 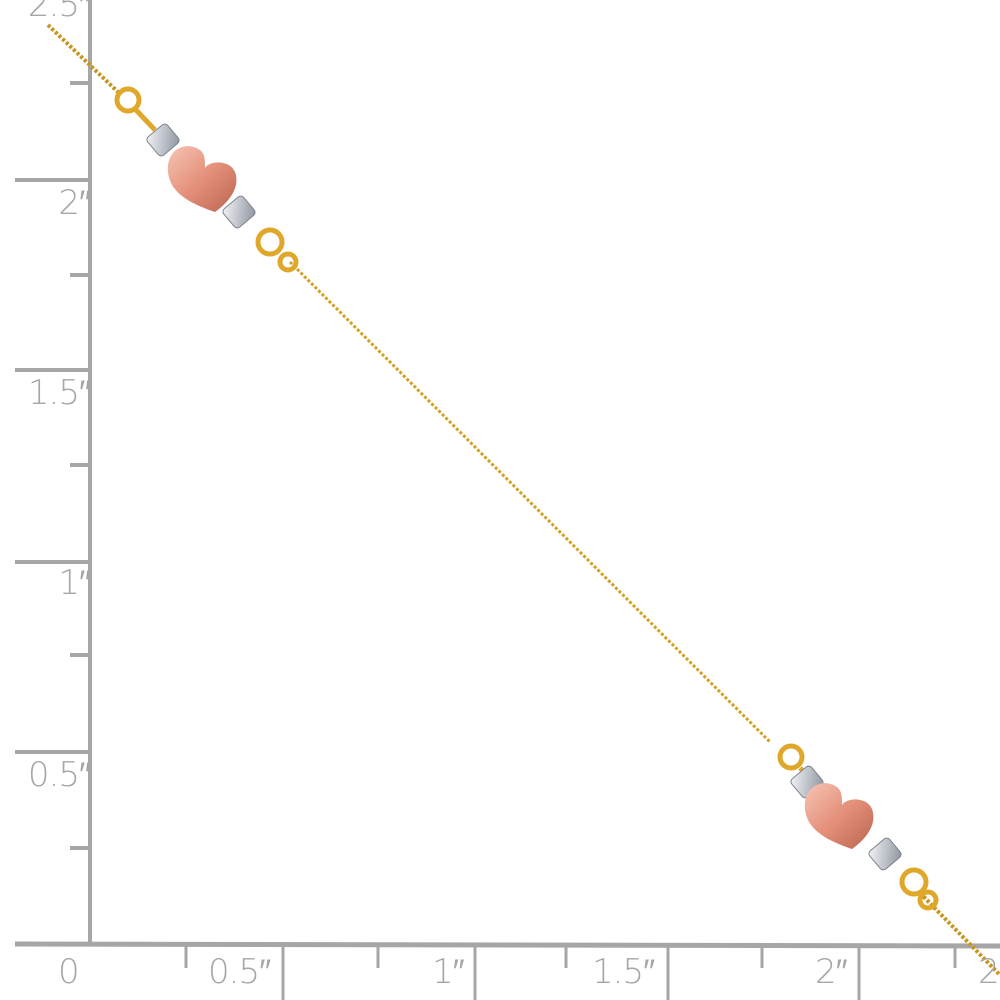 I want to click on ruler-horizontal-axis, so click(x=507, y=945).